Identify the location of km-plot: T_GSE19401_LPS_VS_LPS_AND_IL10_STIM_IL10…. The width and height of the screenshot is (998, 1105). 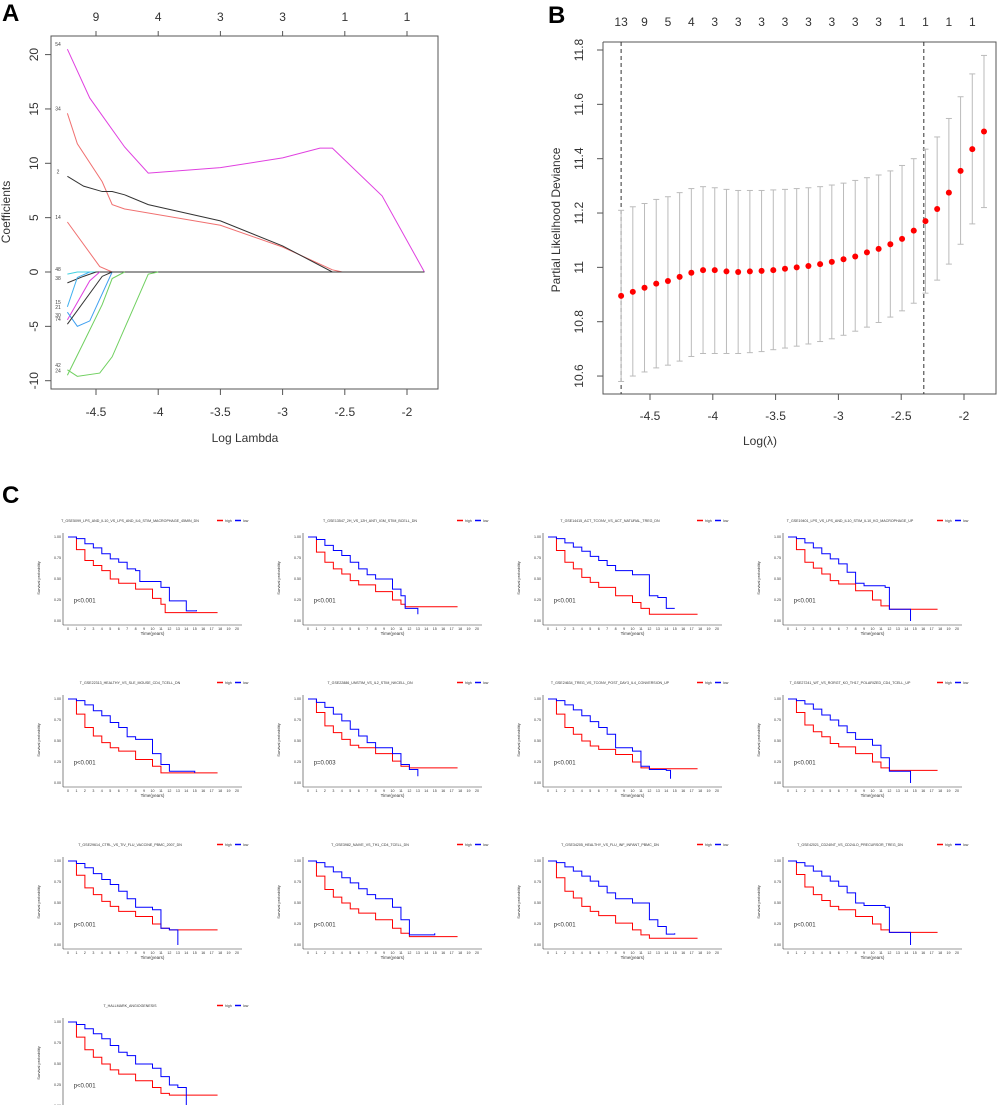
(862, 577).